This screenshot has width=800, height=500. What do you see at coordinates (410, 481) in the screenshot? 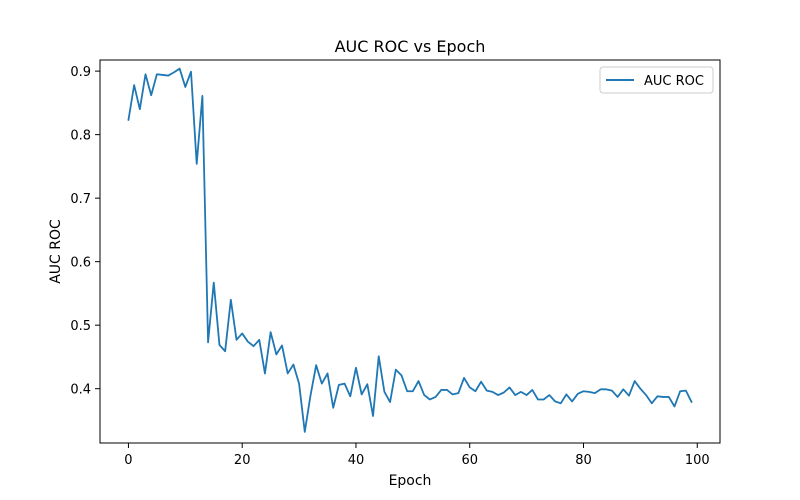
I see `x-axis-label: Epoch` at bounding box center [410, 481].